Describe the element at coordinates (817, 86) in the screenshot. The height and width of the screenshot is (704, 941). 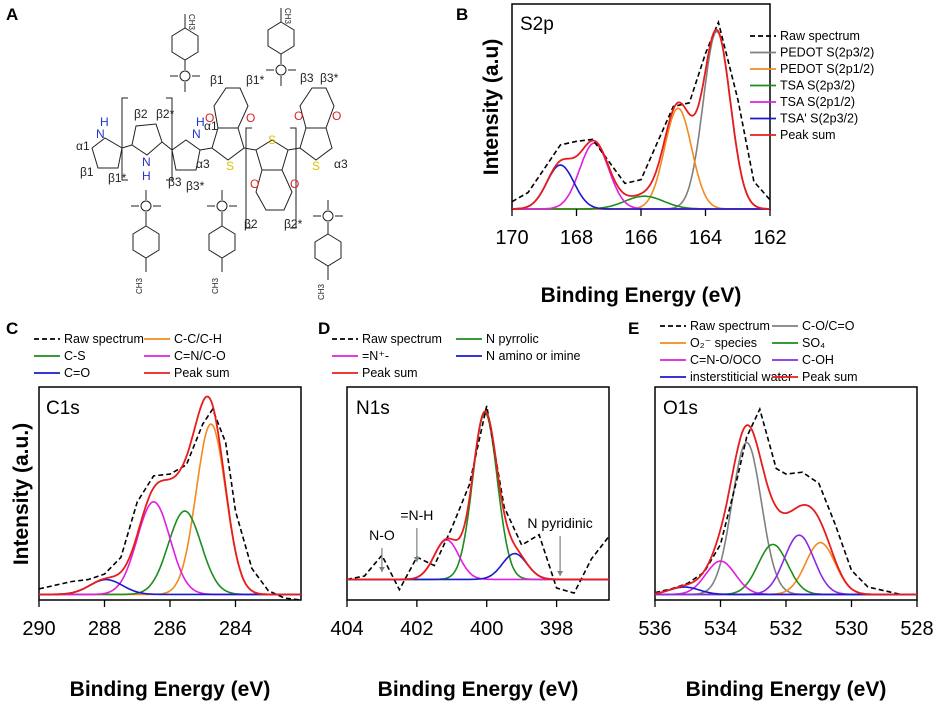
I see `legend-label: TSA S(2p3/2)` at that location.